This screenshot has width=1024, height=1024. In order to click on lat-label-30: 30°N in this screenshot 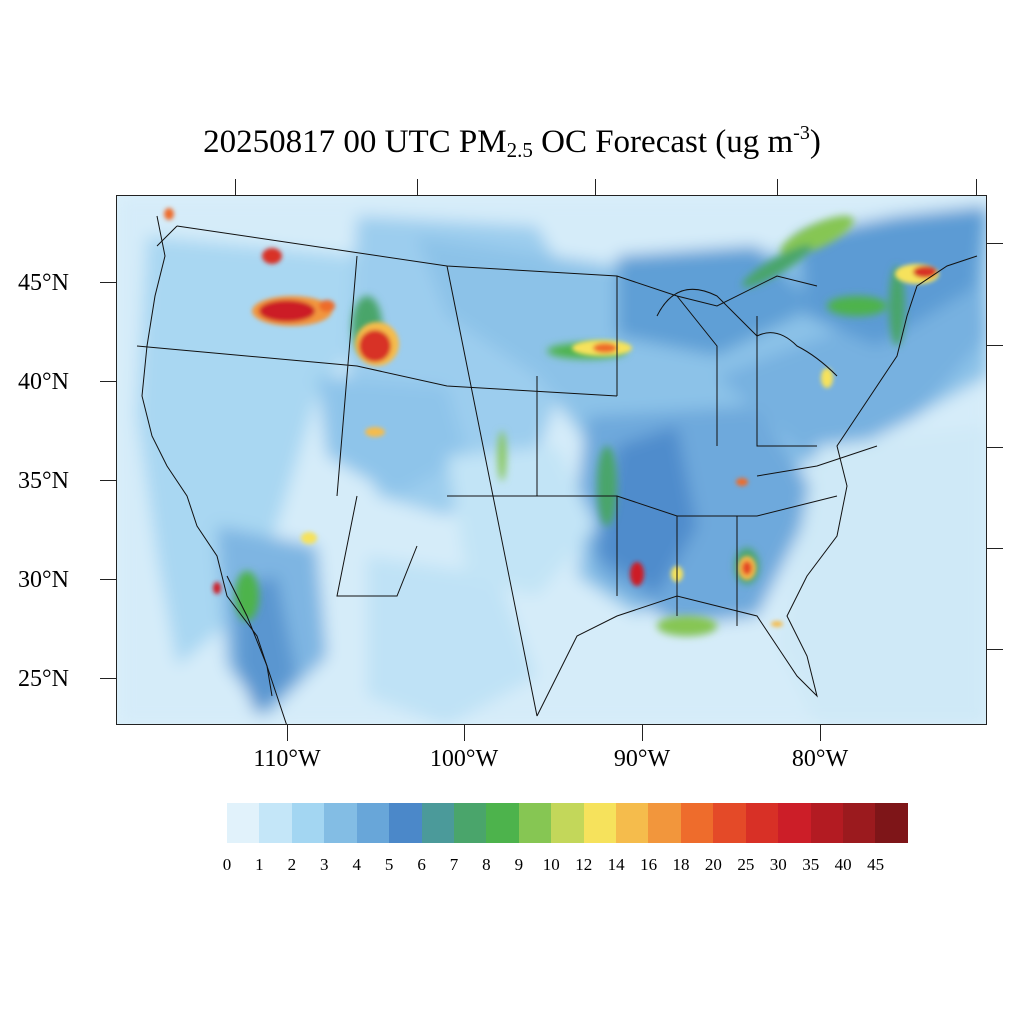, I will do `click(43, 580)`.